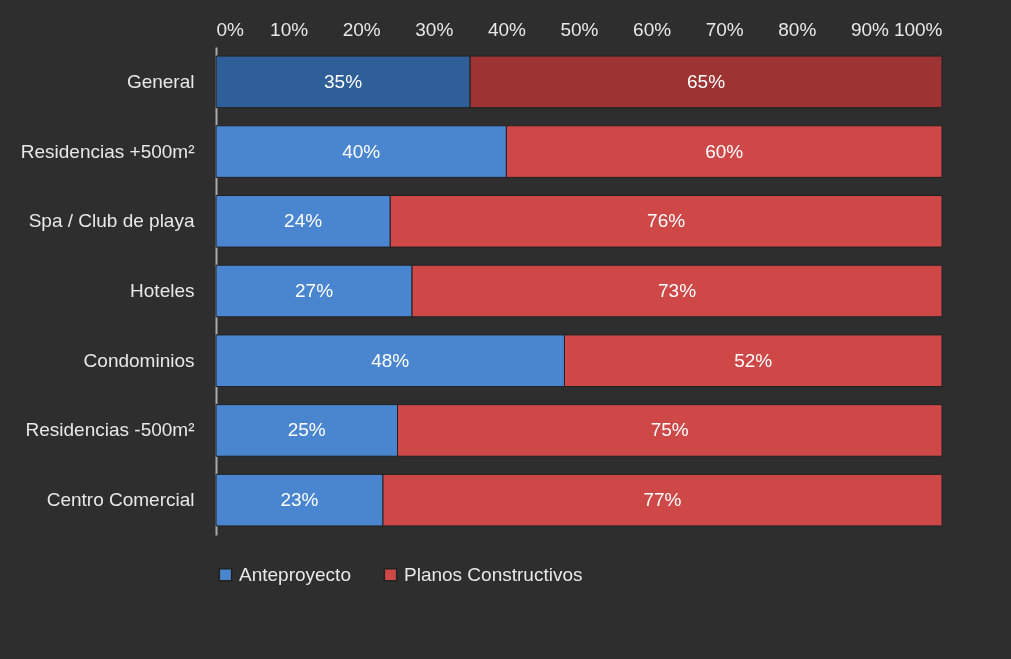 This screenshot has width=1011, height=659. What do you see at coordinates (666, 221) in the screenshot?
I see `data-label: 76%` at bounding box center [666, 221].